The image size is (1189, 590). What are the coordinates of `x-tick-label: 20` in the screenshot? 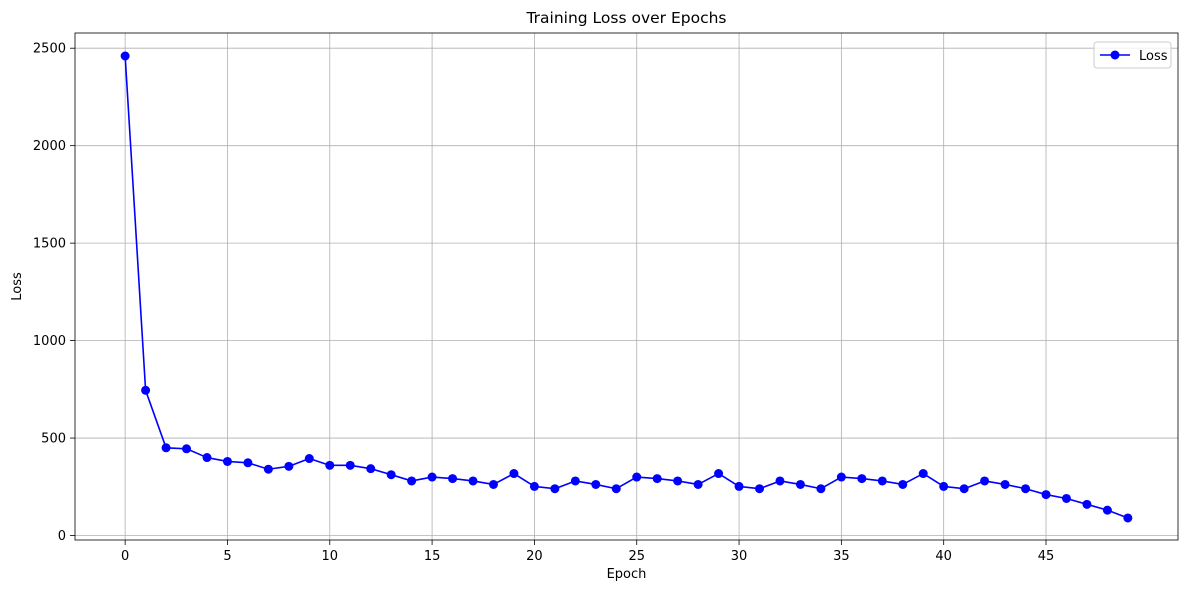 It's located at (534, 556).